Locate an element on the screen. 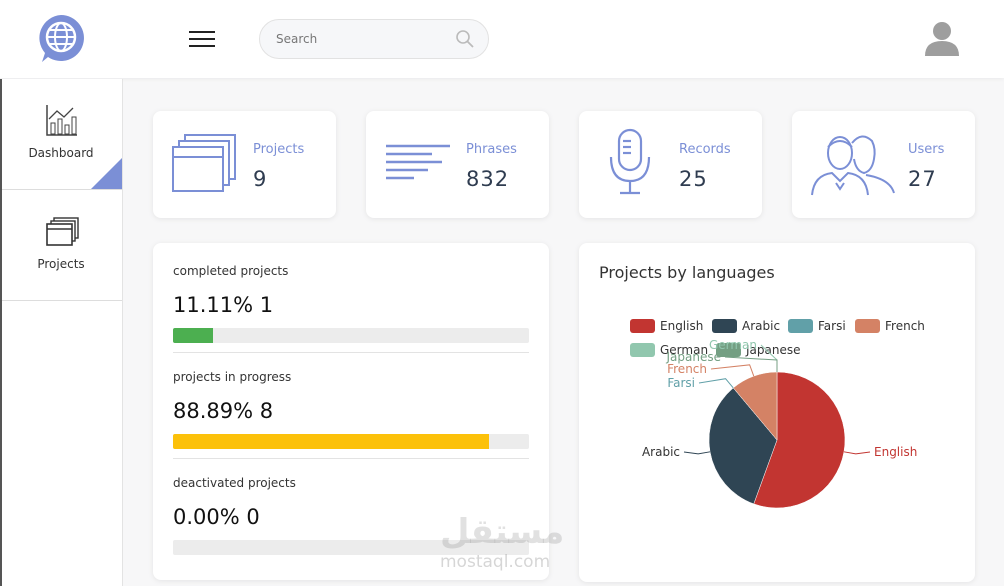  progress-count: 8 is located at coordinates (266, 411).